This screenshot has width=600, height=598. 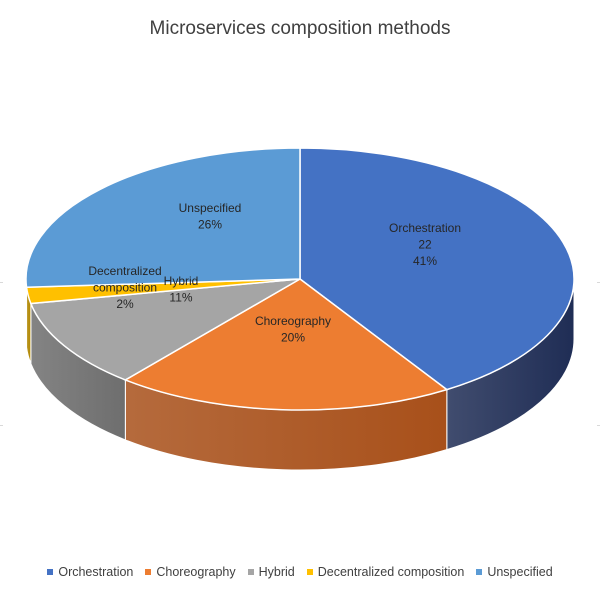 I want to click on legend-item: Orchestration, so click(x=90, y=572).